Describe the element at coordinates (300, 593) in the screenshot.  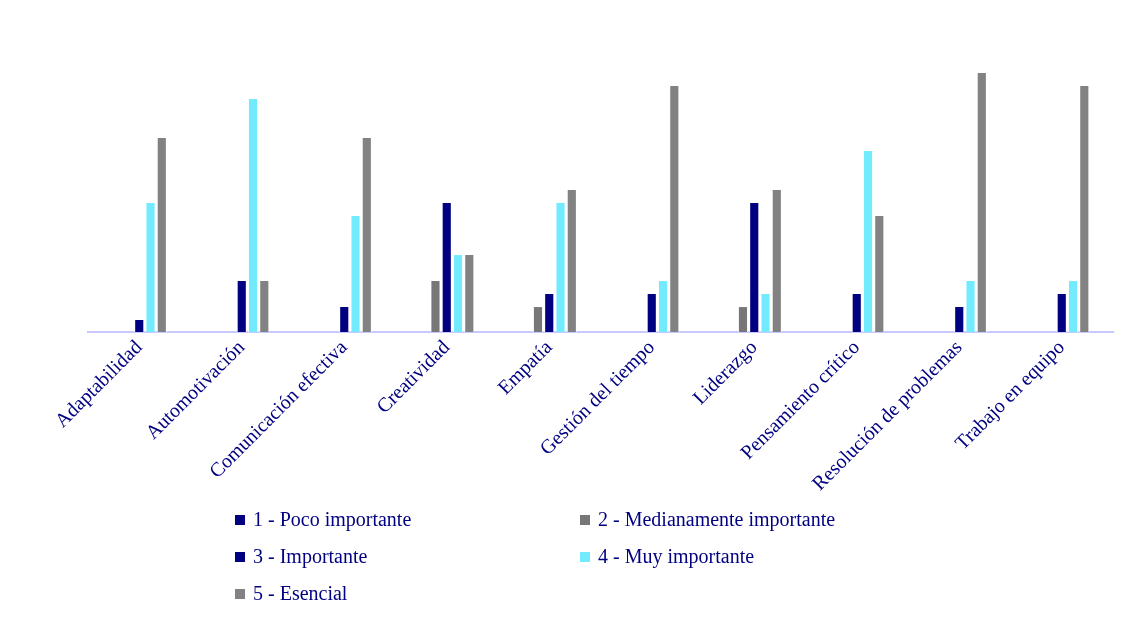
I see `legend-label: 5 - Esencial` at that location.